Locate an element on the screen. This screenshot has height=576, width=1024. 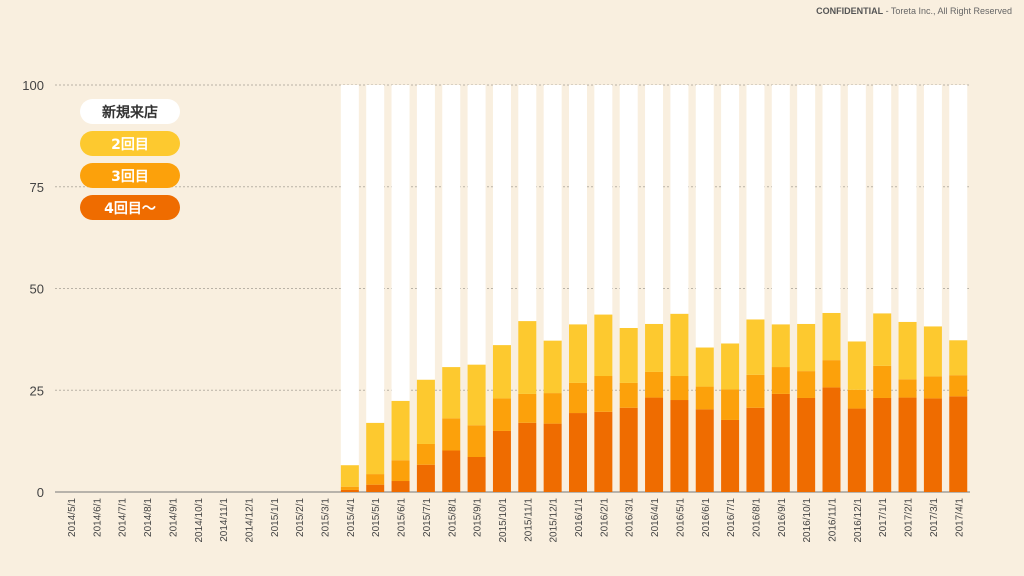
x-tick-label: 2014/6/1 is located at coordinates (97, 517).